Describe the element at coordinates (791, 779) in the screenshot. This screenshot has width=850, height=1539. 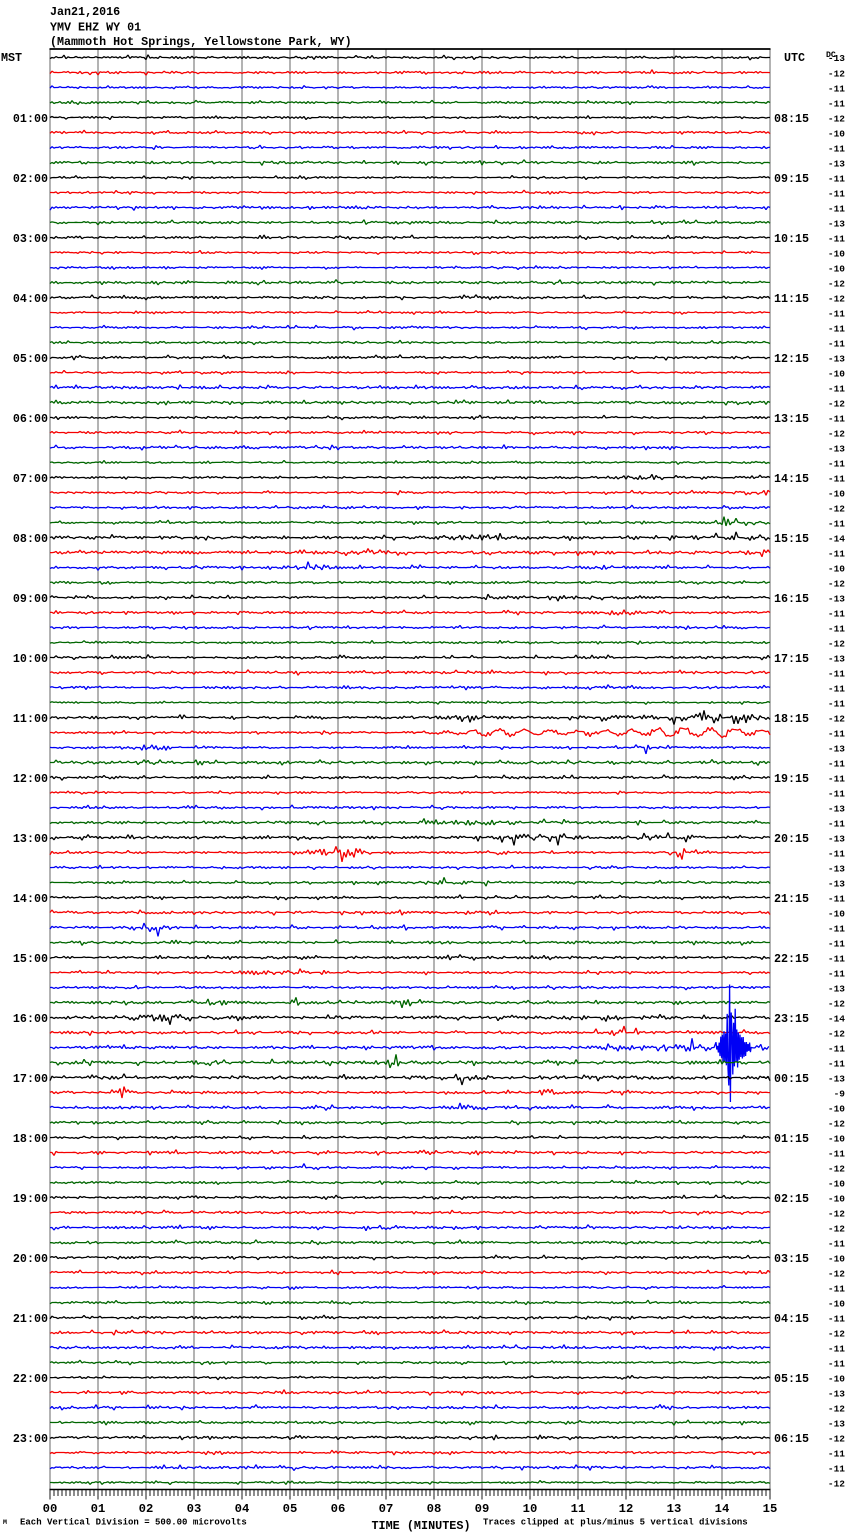
I see `svg-text: 19:15` at that location.